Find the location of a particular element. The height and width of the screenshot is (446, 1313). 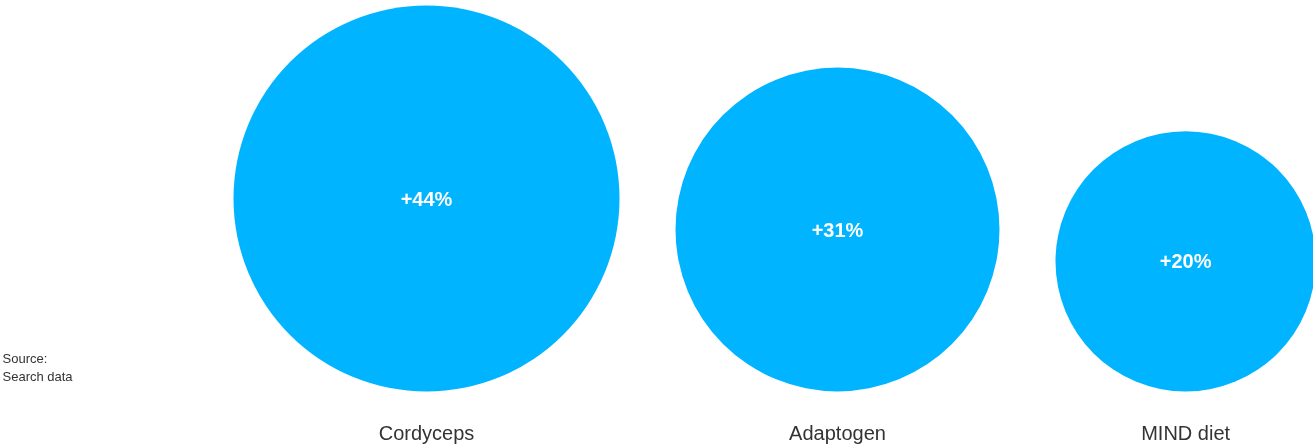

category-label: Cordyceps is located at coordinates (426, 432).